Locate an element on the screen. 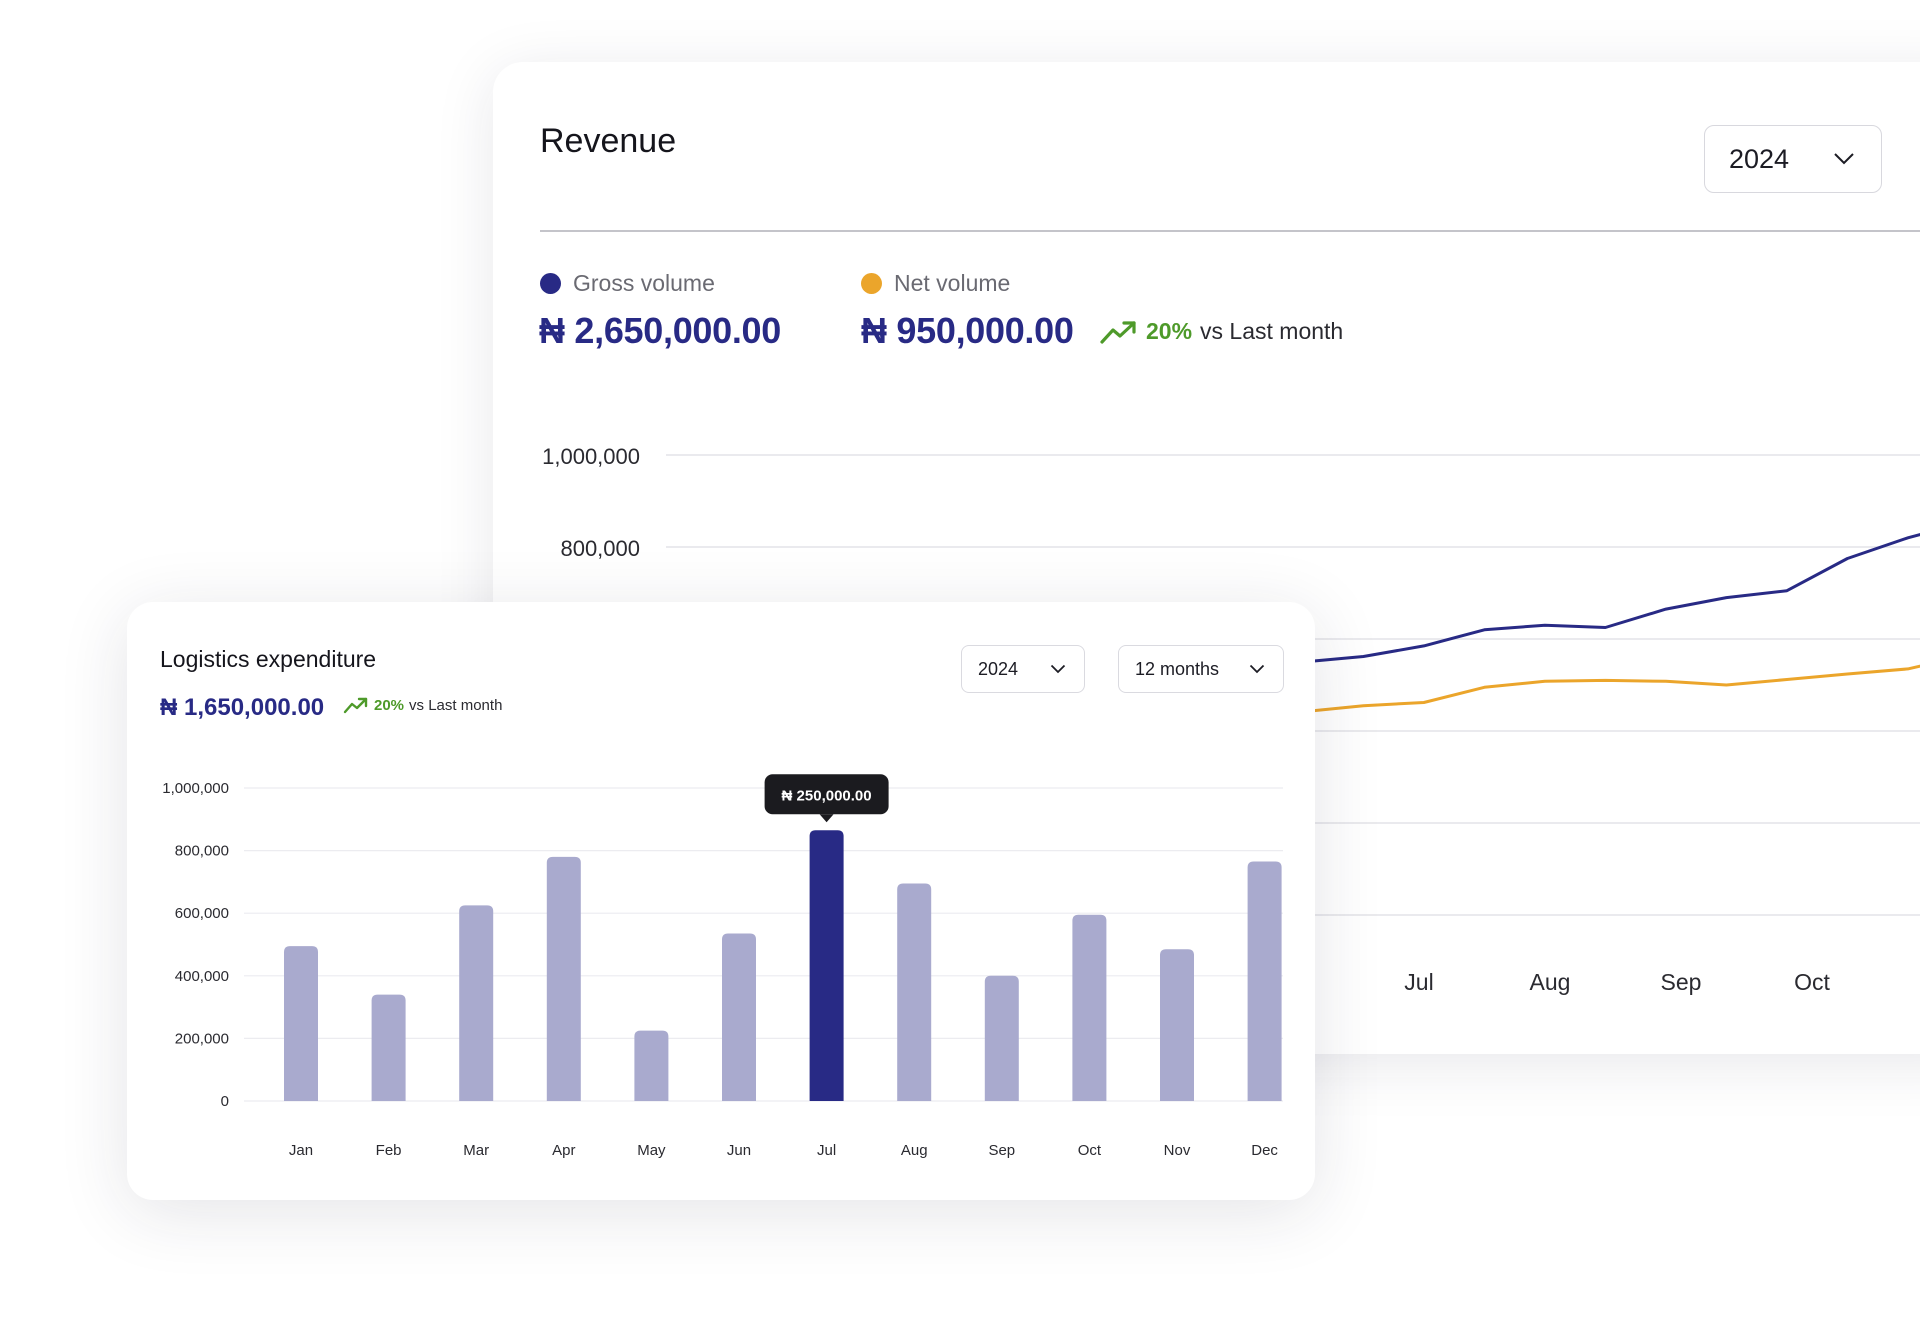 The width and height of the screenshot is (1920, 1333). revenue-ytick-label: 800,000 is located at coordinates (600, 548).